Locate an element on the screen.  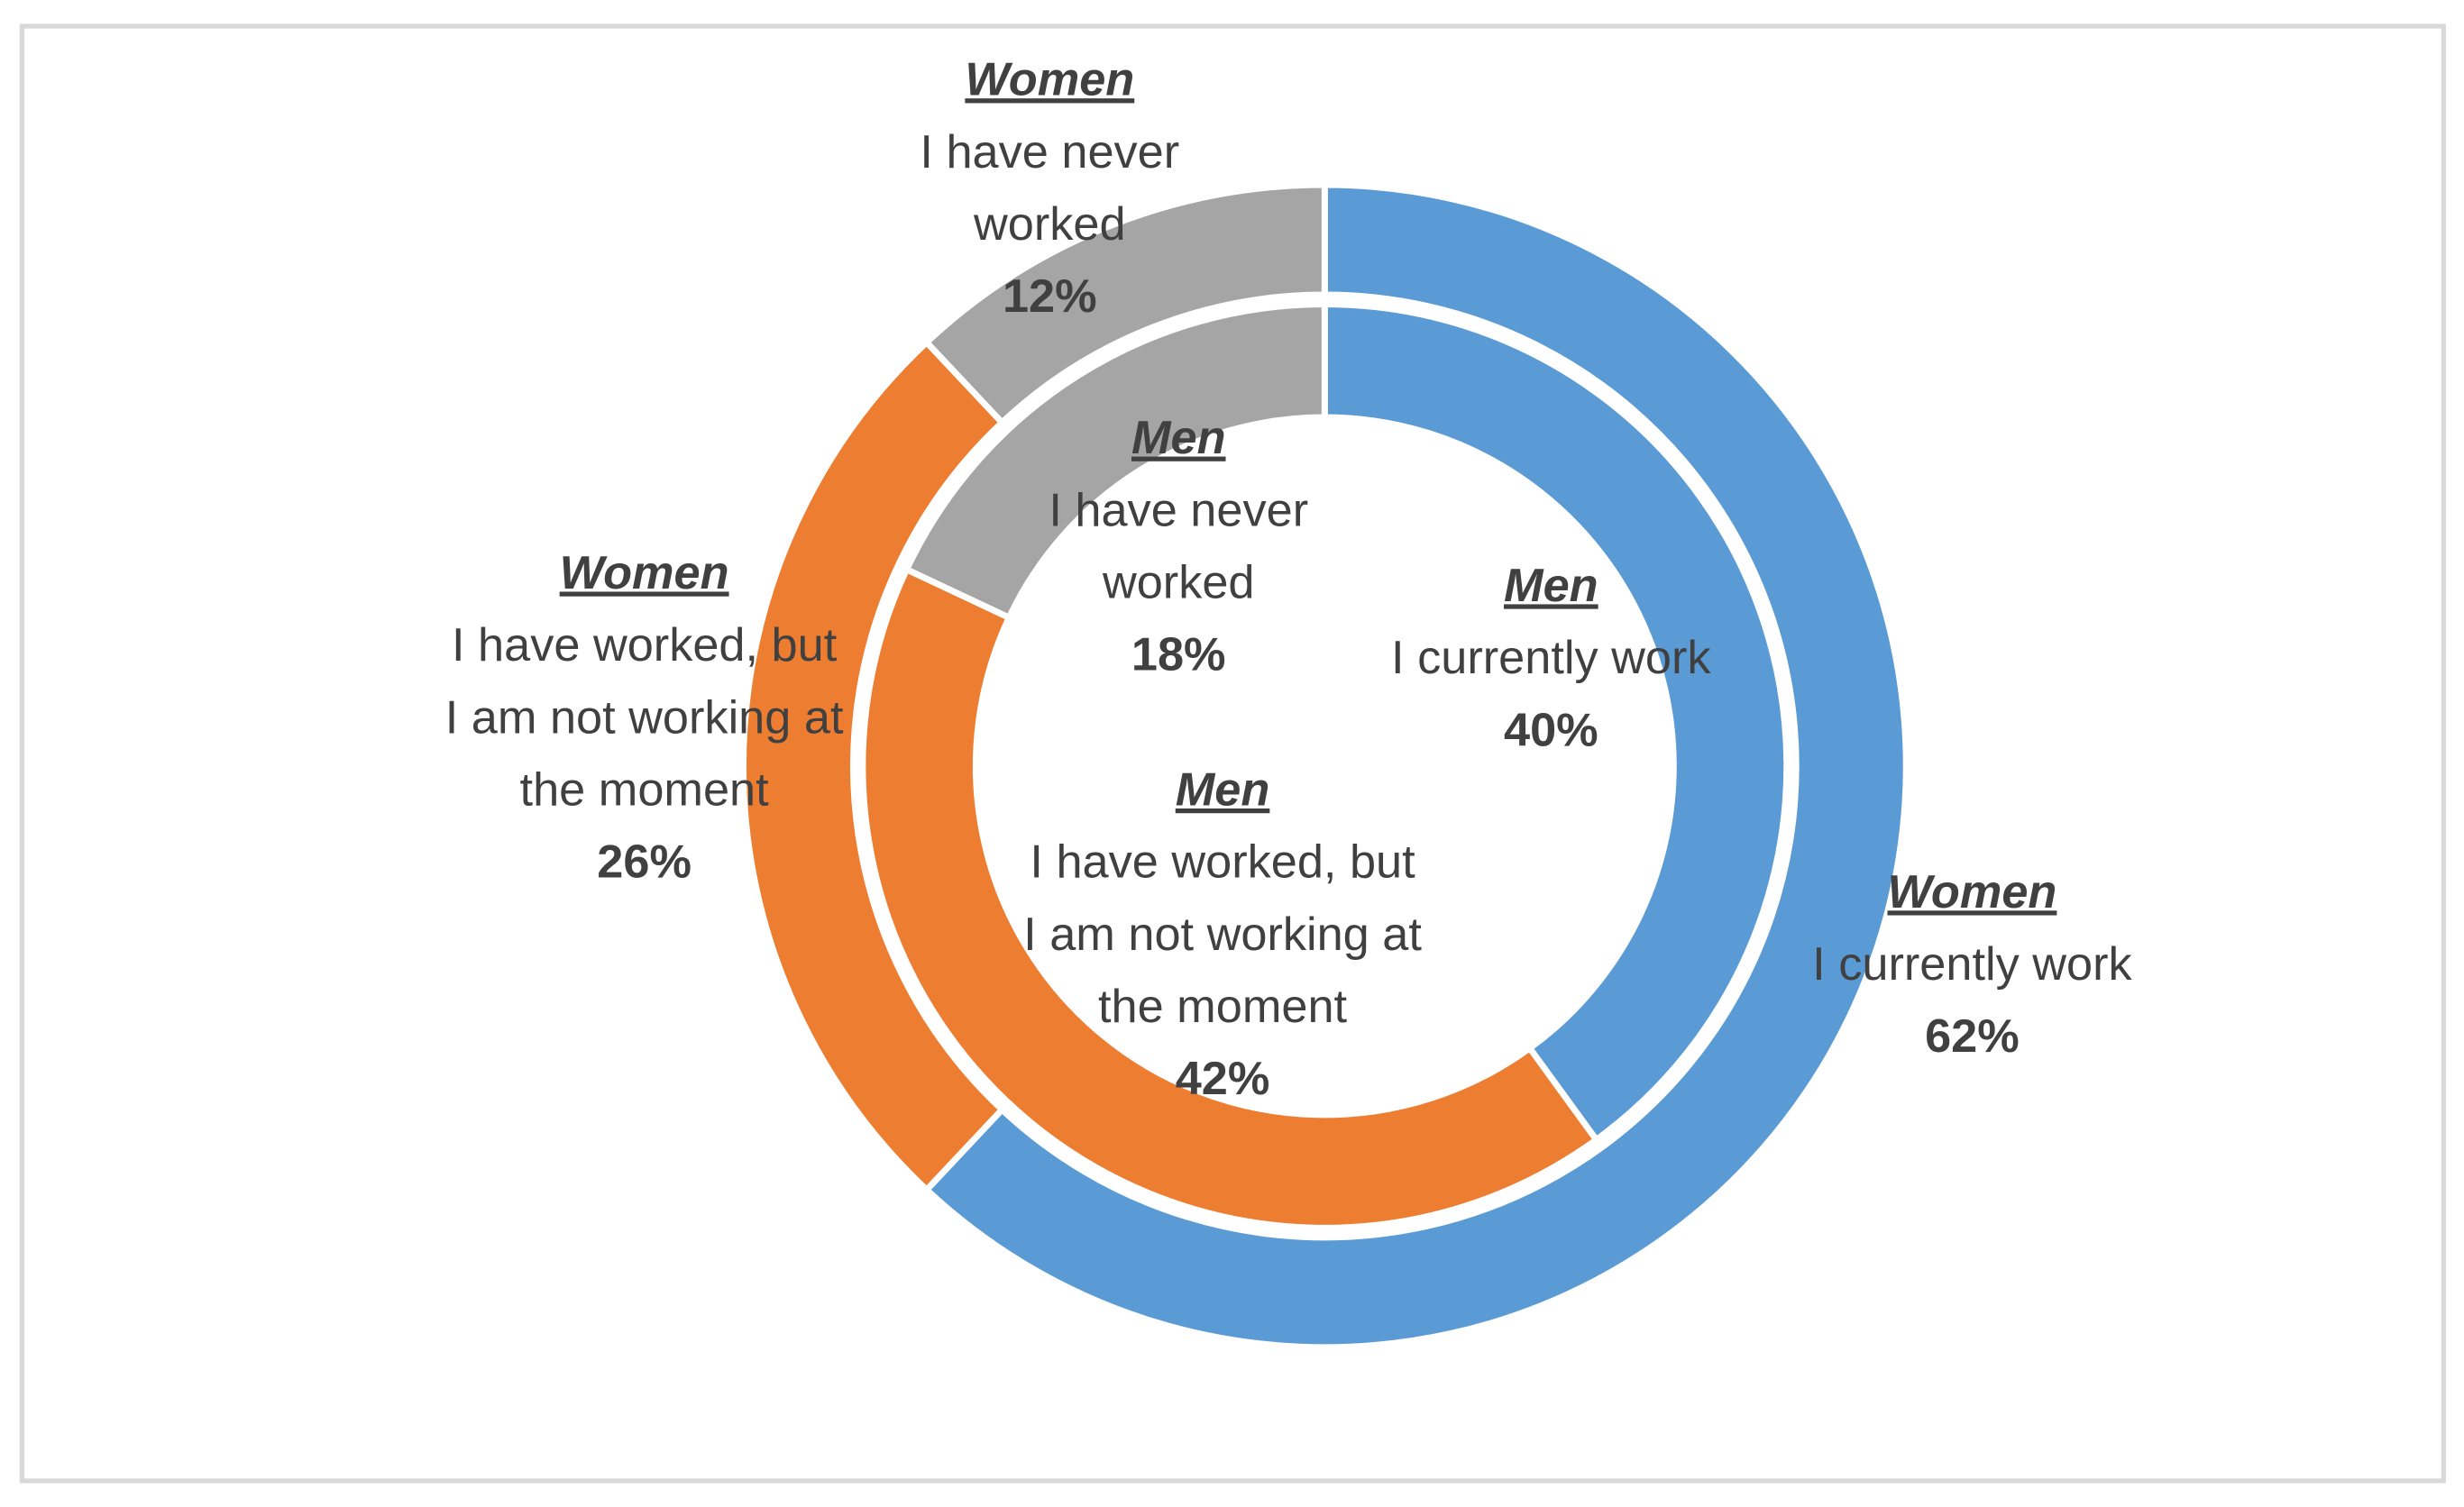
data-label-box: Women I have never worked 12% is located at coordinates (1050, 189).